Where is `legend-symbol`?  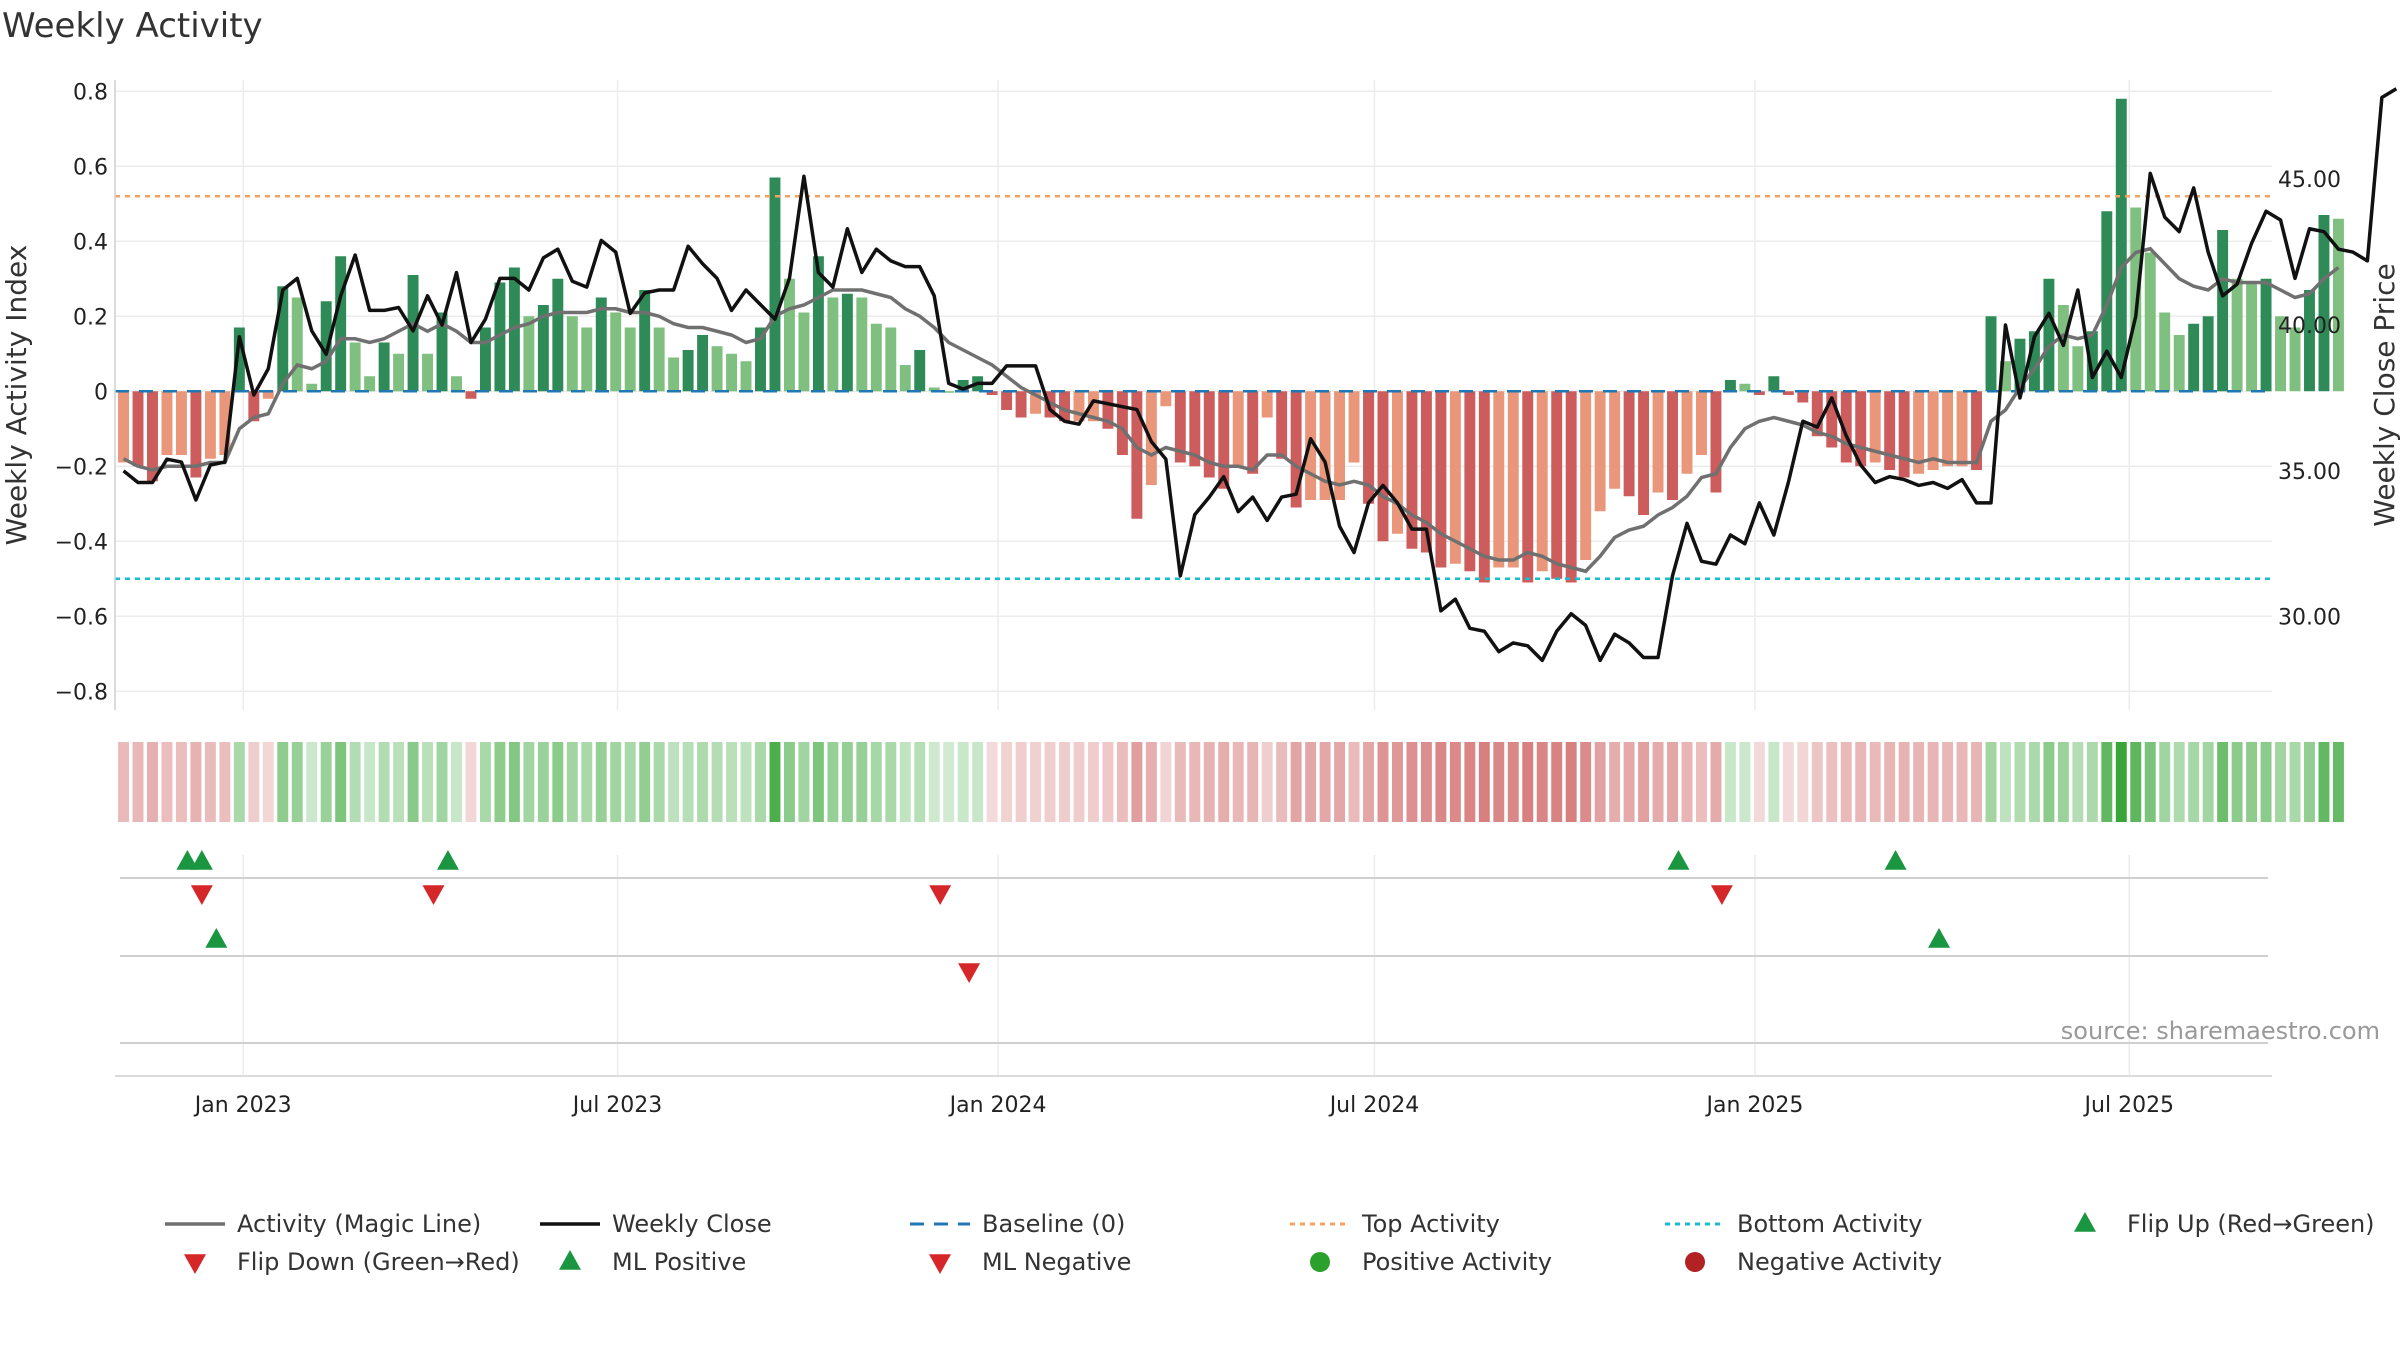
legend-symbol is located at coordinates (2085, 1222).